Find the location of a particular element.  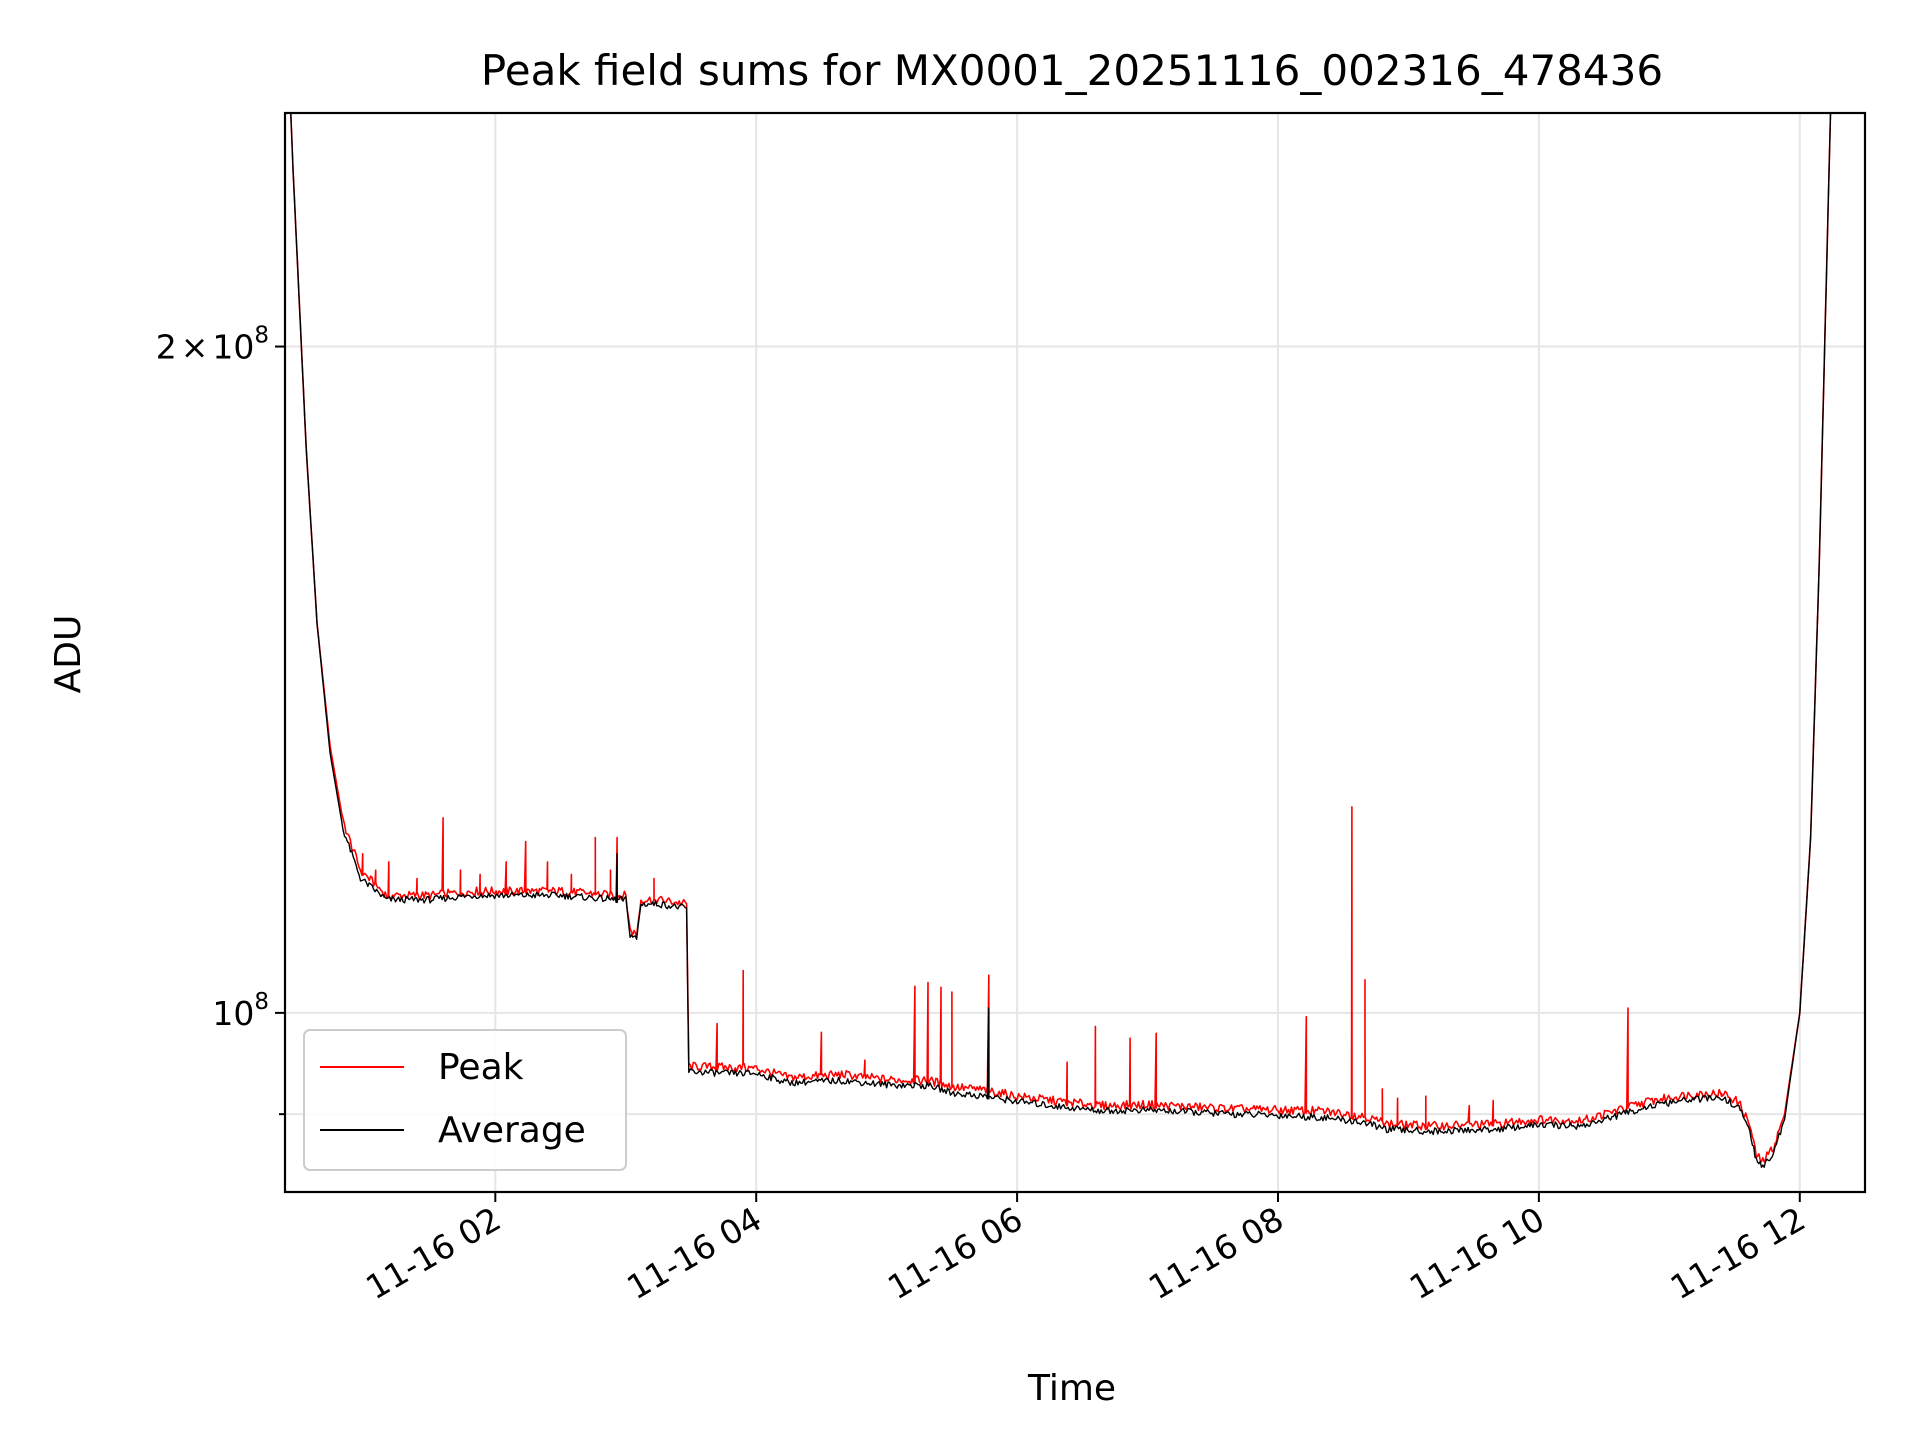

y-tick-label: 108 is located at coordinates (240, 1011).